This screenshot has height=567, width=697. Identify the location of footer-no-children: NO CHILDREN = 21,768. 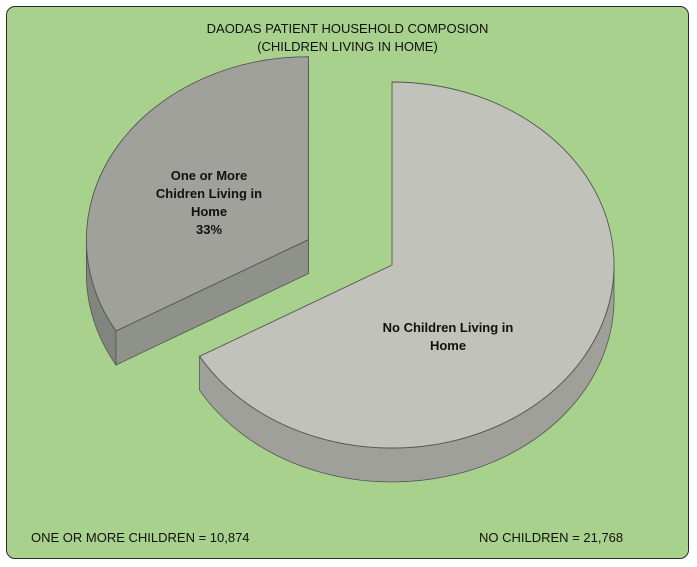
(551, 537).